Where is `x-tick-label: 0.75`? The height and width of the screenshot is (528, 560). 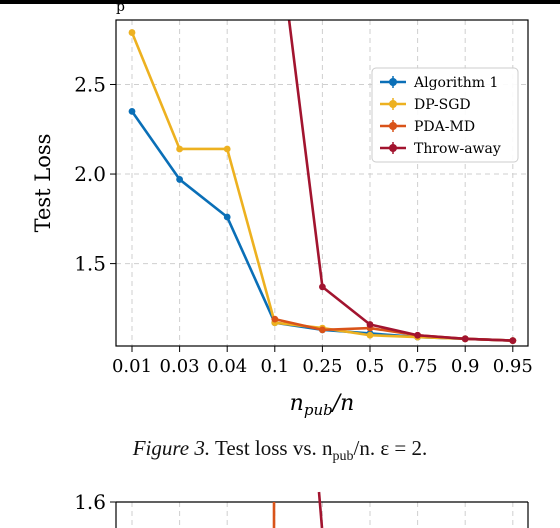
x-tick-label: 0.75 is located at coordinates (418, 366).